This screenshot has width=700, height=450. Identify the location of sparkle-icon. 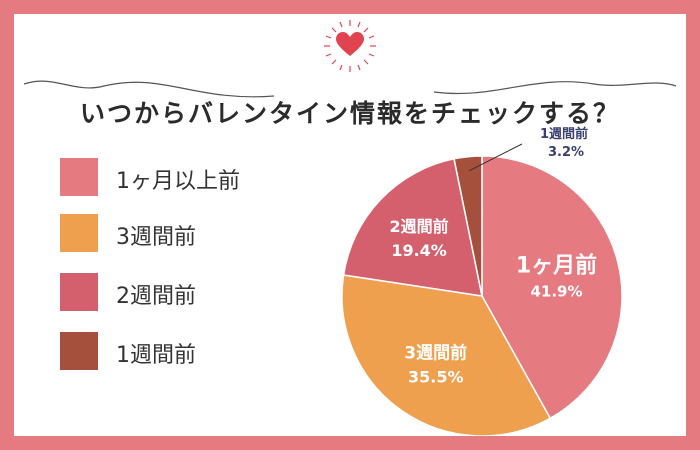
(350, 46).